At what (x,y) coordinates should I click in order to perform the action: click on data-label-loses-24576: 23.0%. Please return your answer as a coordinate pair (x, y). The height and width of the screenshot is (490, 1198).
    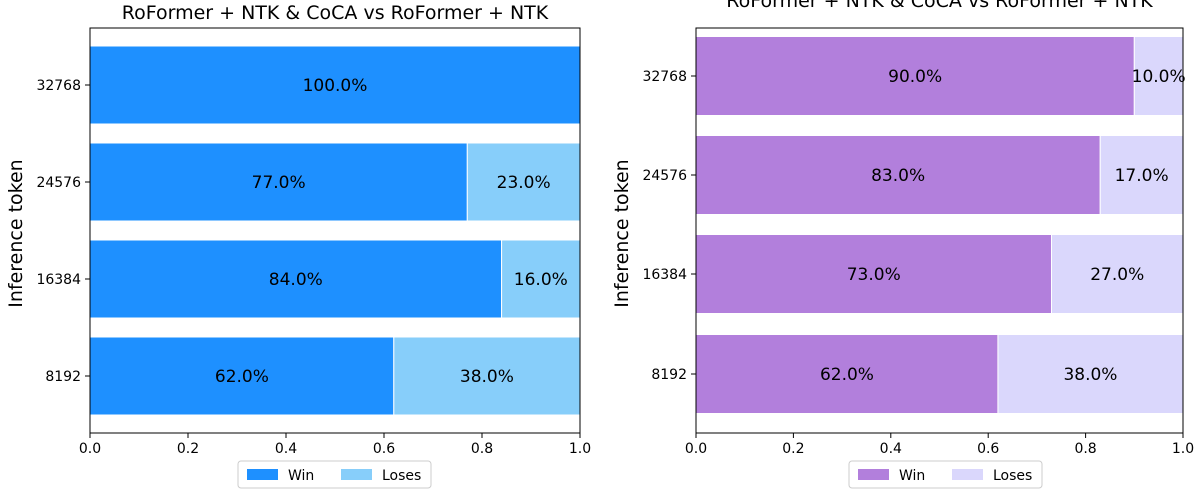
    Looking at the image, I should click on (524, 183).